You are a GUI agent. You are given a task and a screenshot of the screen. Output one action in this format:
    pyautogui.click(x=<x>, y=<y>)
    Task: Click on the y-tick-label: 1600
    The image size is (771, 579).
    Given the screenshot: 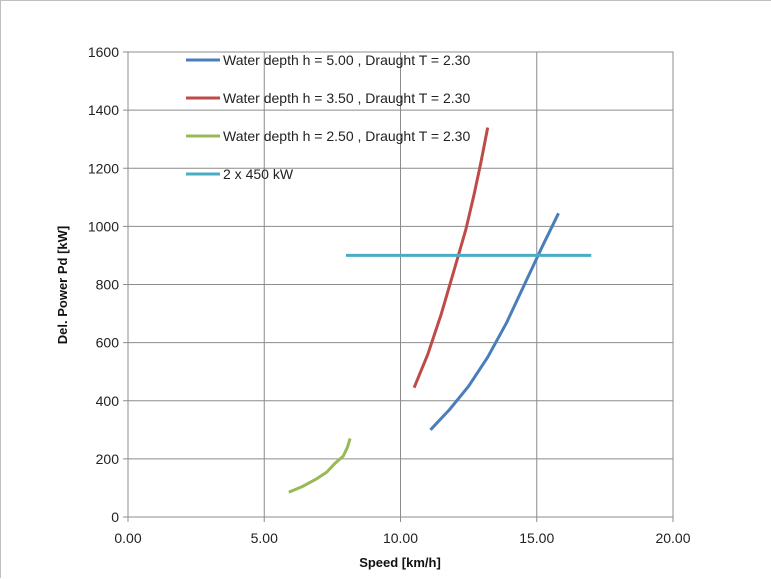 What is the action you would take?
    pyautogui.click(x=103, y=52)
    